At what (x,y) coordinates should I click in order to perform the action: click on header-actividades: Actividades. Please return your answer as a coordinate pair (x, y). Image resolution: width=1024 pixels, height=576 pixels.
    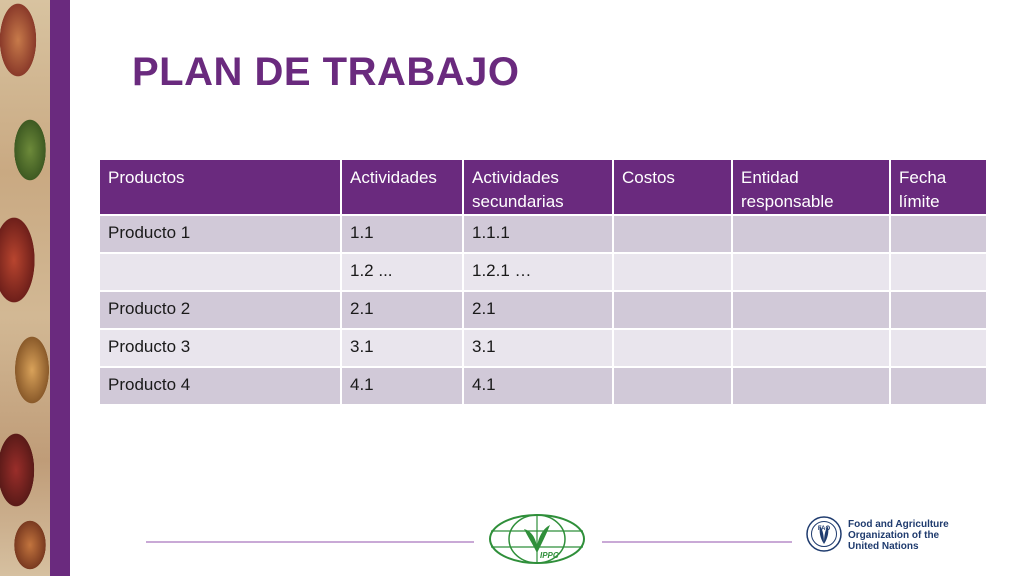
    Looking at the image, I should click on (402, 187).